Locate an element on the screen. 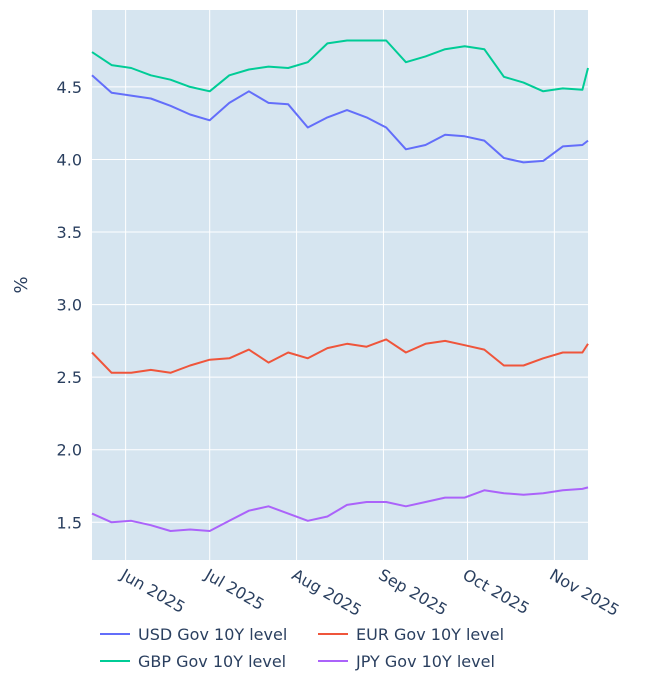 The width and height of the screenshot is (653, 690). y-tick-label: 4.5 is located at coordinates (69, 87).